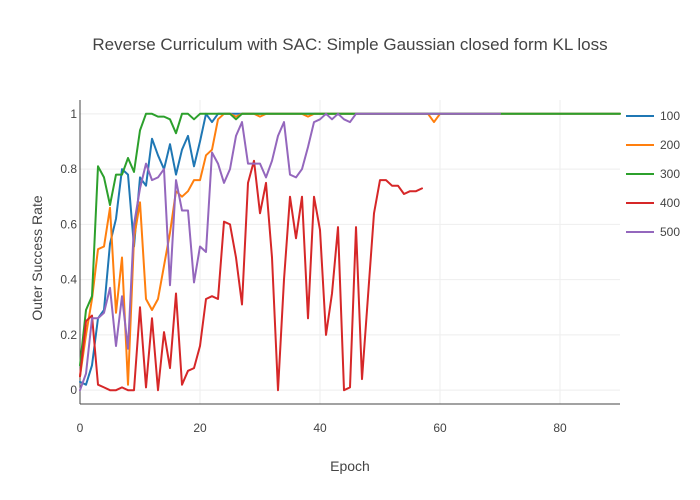 The width and height of the screenshot is (700, 500). Describe the element at coordinates (73, 390) in the screenshot. I see `y-tick-label: 0` at that location.